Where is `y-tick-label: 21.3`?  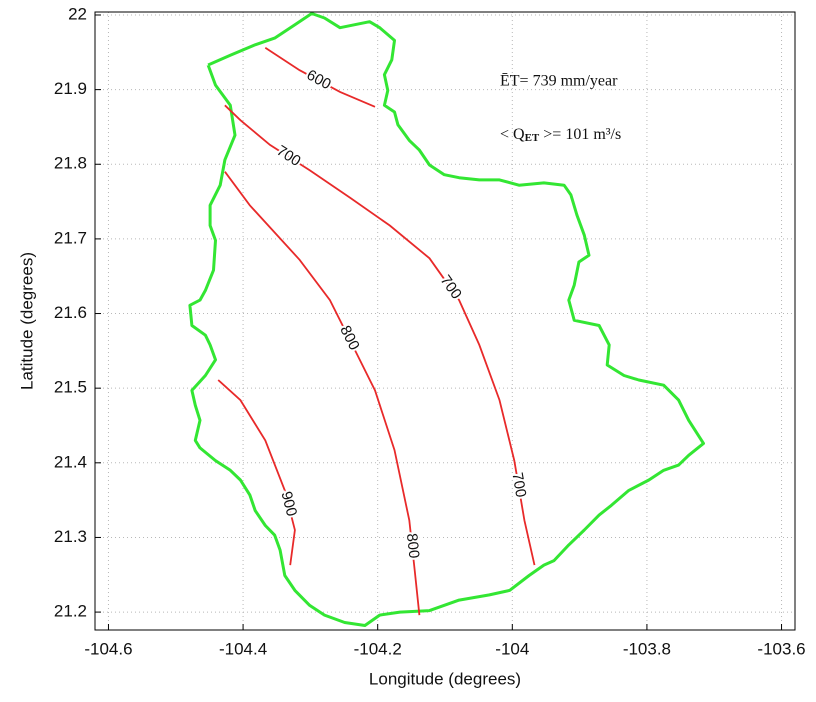 y-tick-label: 21.3 is located at coordinates (70, 536).